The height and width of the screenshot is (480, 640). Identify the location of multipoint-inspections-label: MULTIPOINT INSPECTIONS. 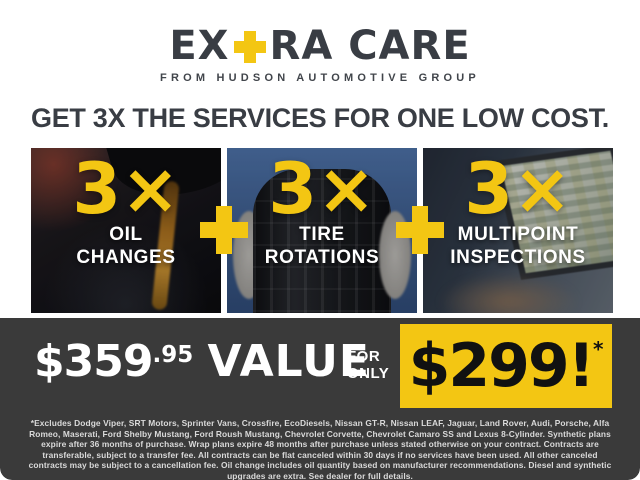
(517, 247).